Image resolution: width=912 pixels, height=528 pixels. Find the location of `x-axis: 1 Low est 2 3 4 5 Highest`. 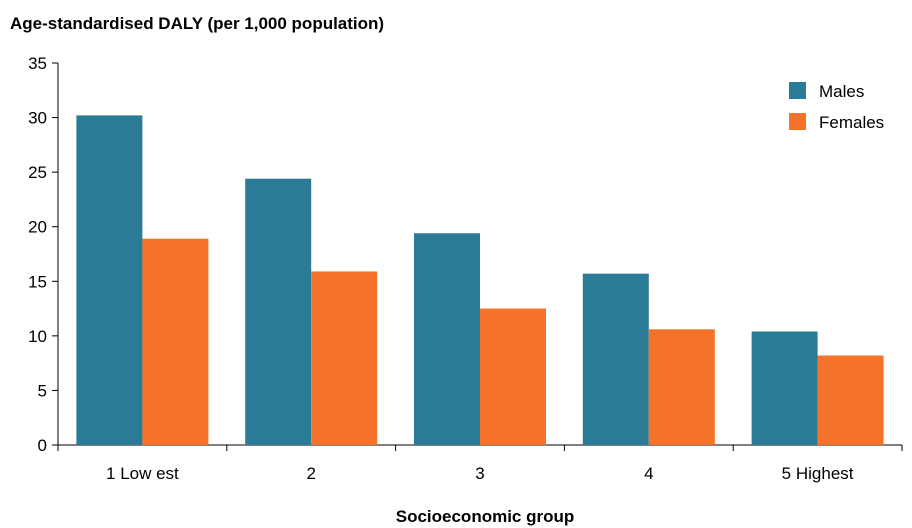

x-axis: 1 Low est 2 3 4 5 Highest is located at coordinates (480, 463).